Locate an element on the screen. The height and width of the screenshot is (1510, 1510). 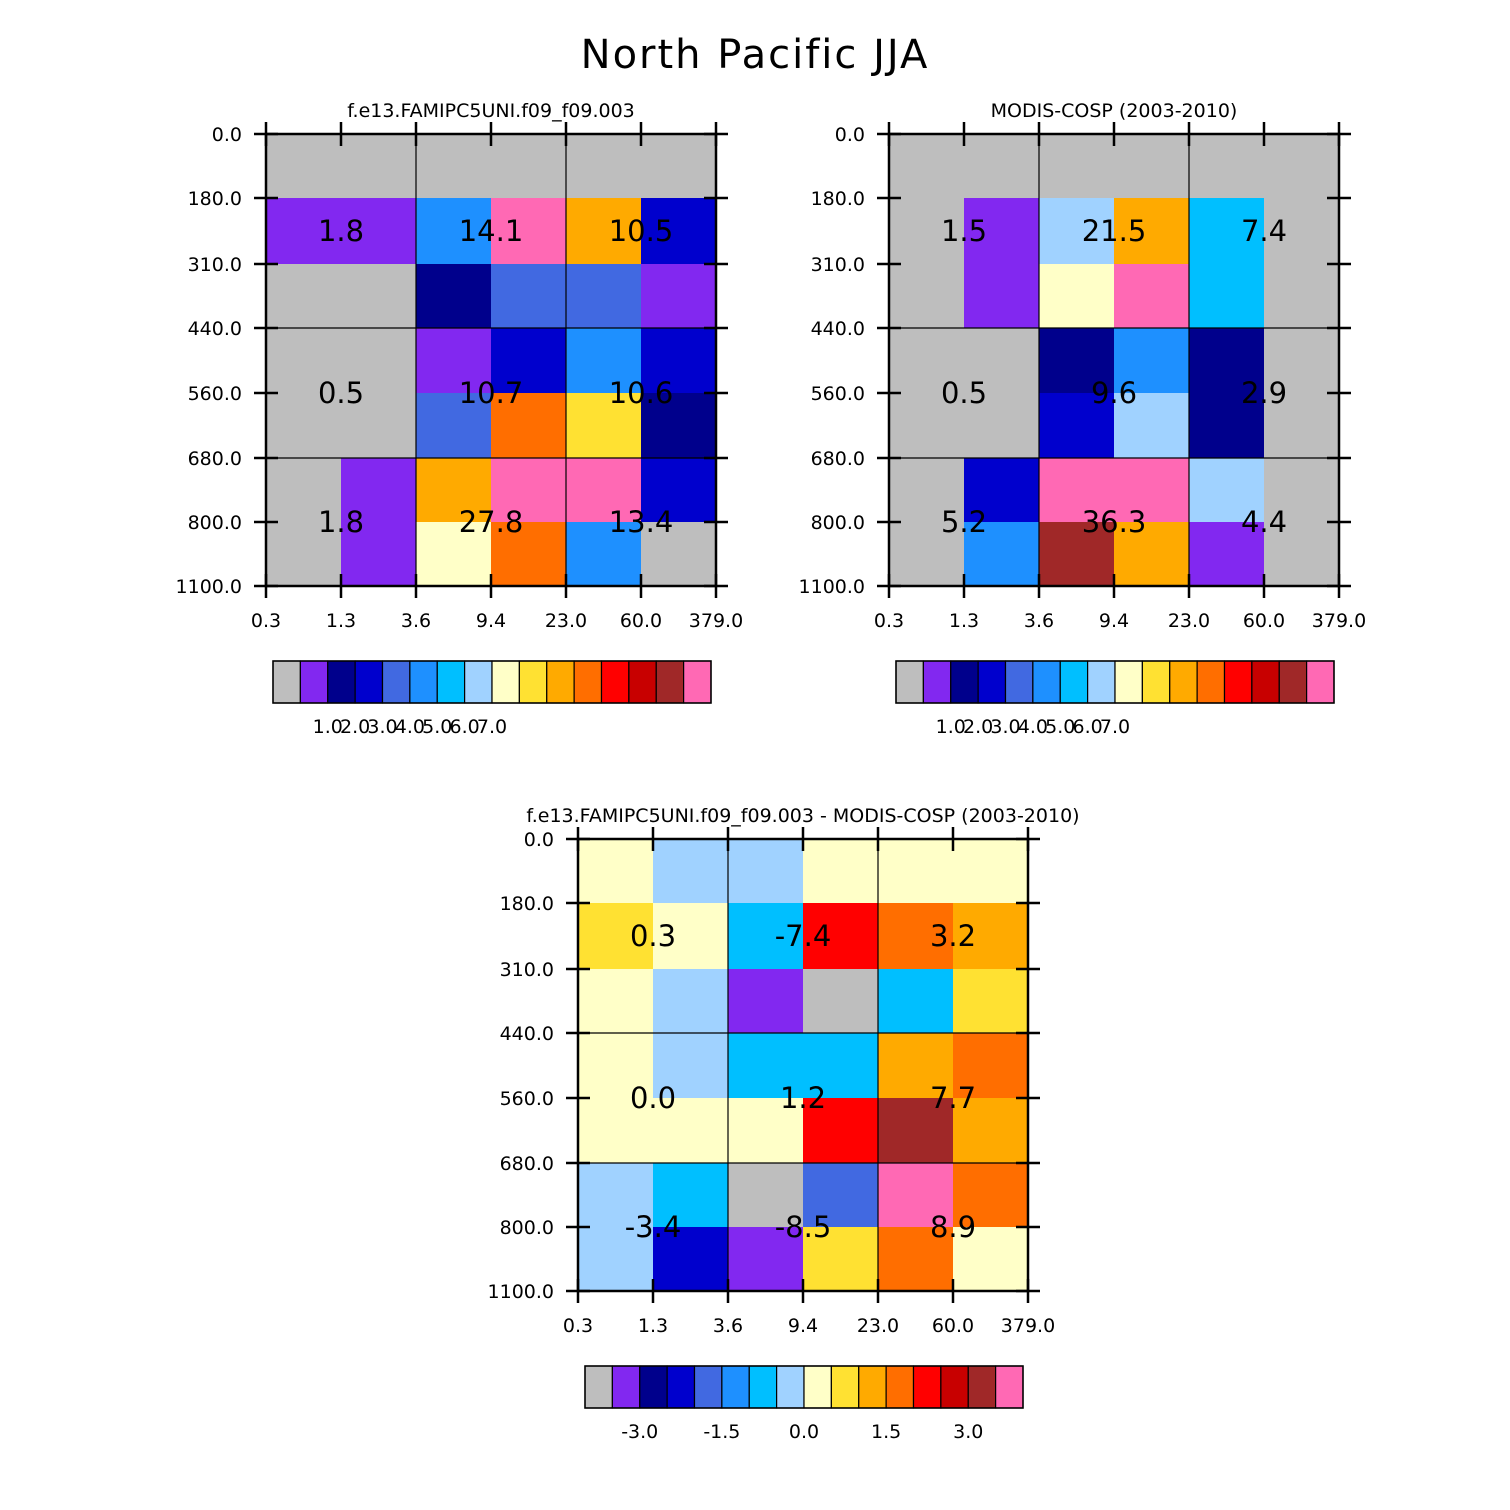
colorbar-label: 1.5 is located at coordinates (886, 1432).